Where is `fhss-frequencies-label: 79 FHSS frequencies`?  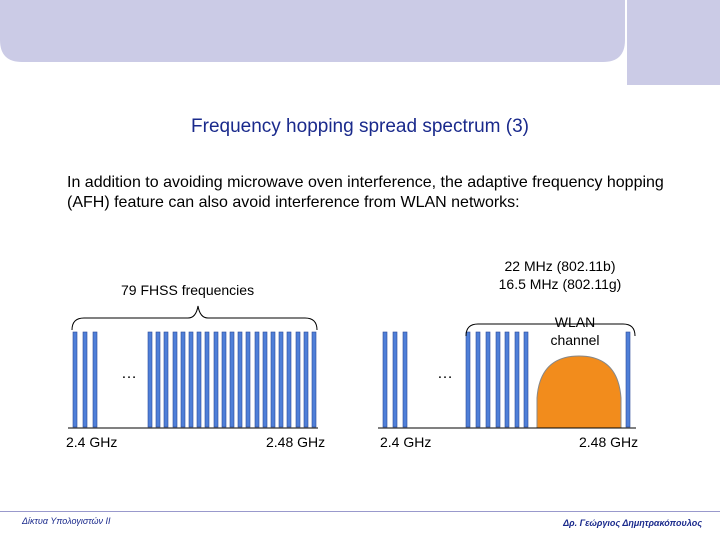 fhss-frequencies-label: 79 FHSS frequencies is located at coordinates (188, 290).